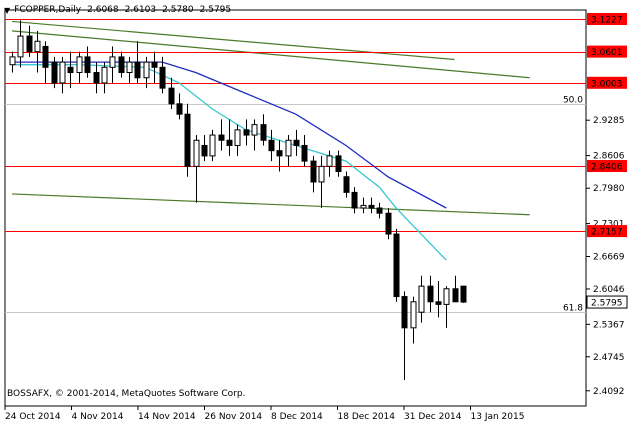  I want to click on fib-level-label: 61.8, so click(573, 309).